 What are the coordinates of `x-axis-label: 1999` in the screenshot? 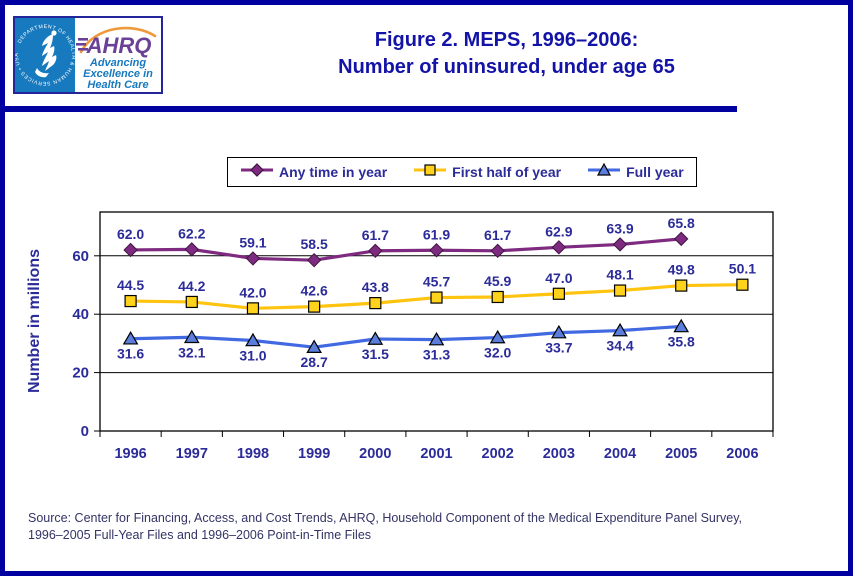 It's located at (314, 454).